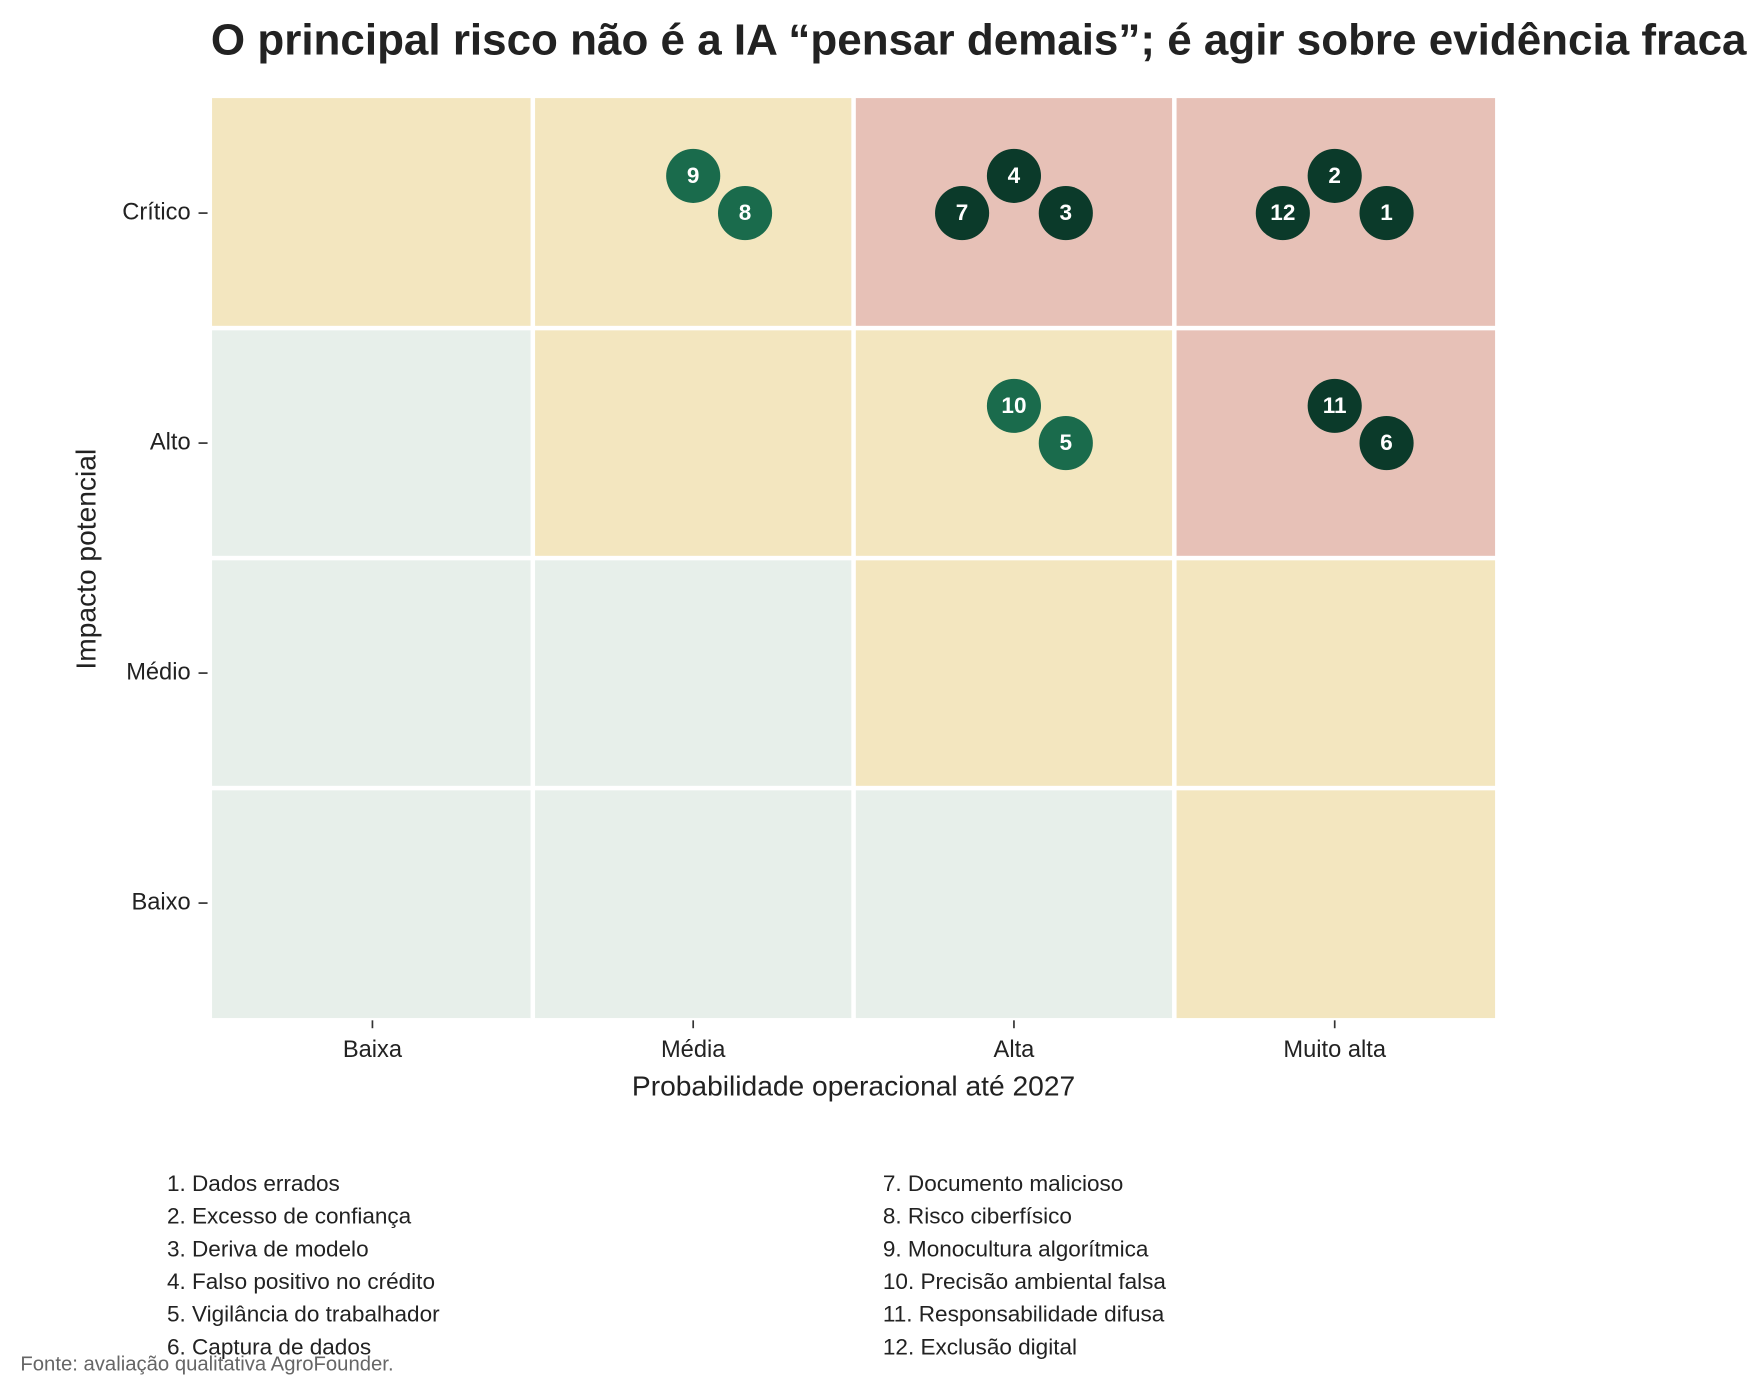 The width and height of the screenshot is (1759, 1389). What do you see at coordinates (980, 1346) in the screenshot?
I see `legend-item: 12. Exclusão digital` at bounding box center [980, 1346].